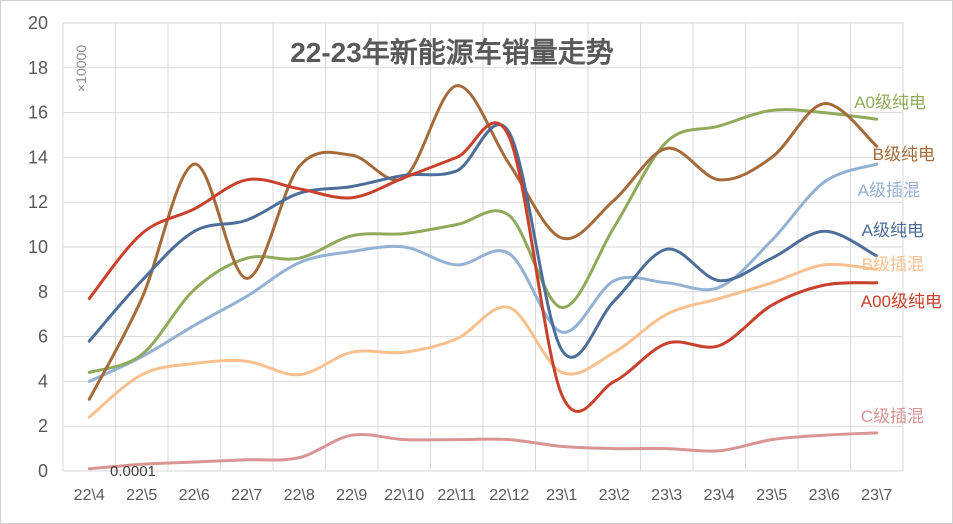 This screenshot has height=524, width=953. I want to click on y-tick-label: 0, so click(43, 471).